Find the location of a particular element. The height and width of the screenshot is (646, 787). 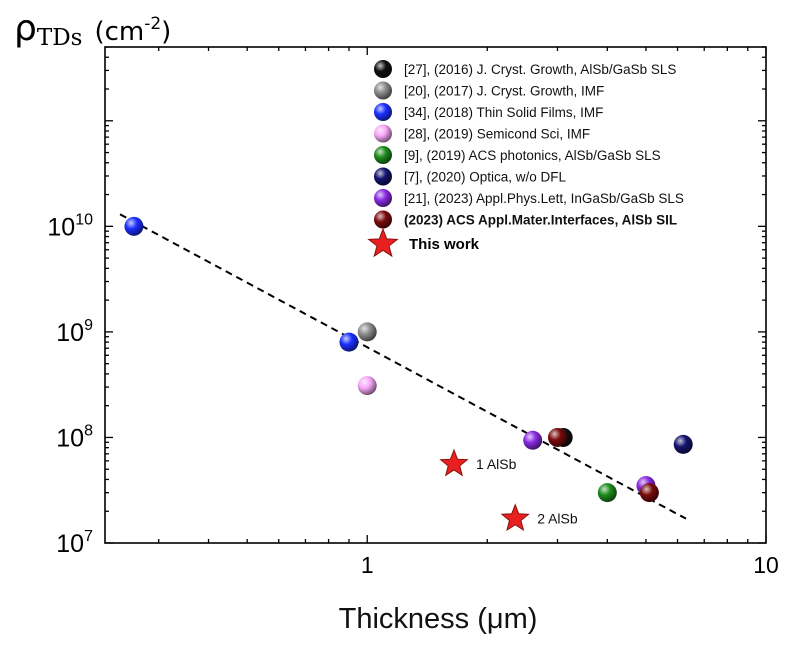

y-axis-title: ρTDs (cm-2) is located at coordinates (92, 29).